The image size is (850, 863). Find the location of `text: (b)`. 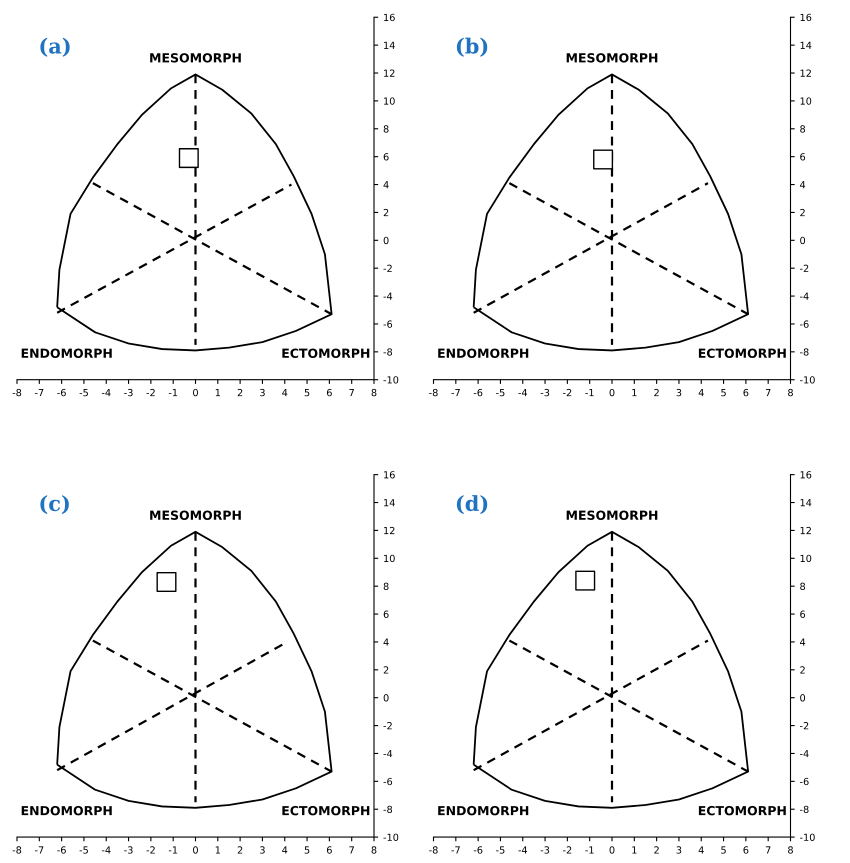

text: (b) is located at coordinates (472, 47).